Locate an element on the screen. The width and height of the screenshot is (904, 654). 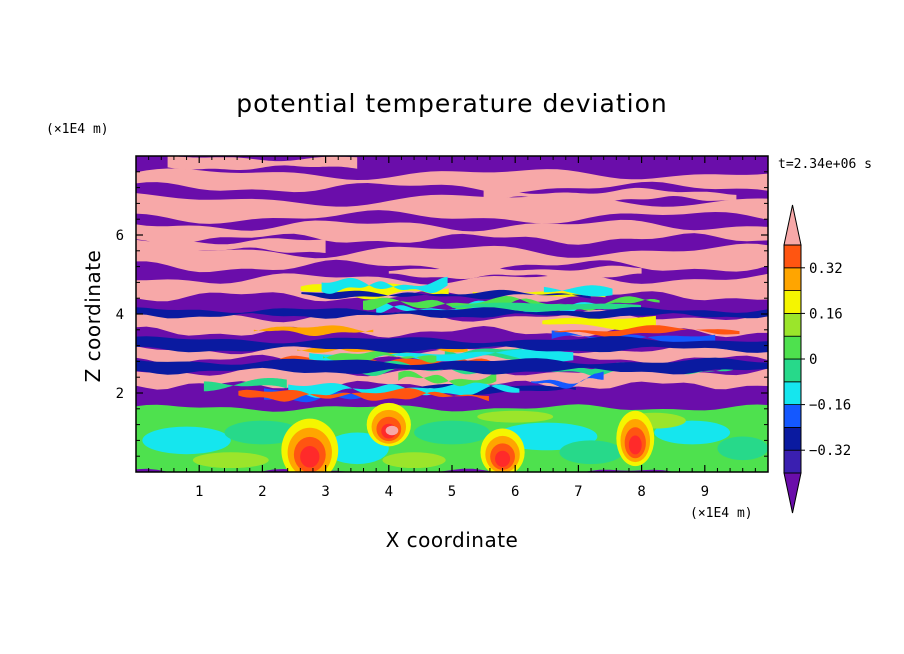
warm-plume-core is located at coordinates (392, 430).